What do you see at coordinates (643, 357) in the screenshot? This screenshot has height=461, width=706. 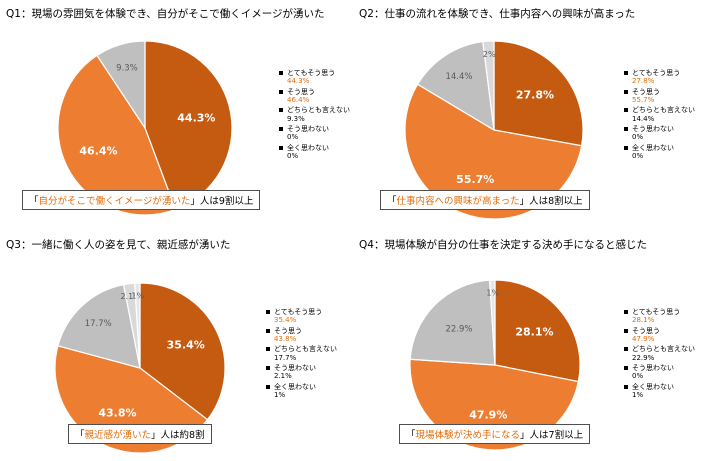 I see `legend-value: 22.9%` at bounding box center [643, 357].